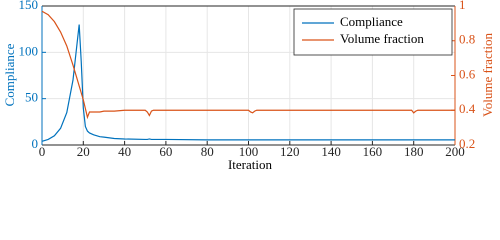 The height and width of the screenshot is (240, 500). Describe the element at coordinates (249, 151) in the screenshot. I see `x-tick-label: 100` at that location.